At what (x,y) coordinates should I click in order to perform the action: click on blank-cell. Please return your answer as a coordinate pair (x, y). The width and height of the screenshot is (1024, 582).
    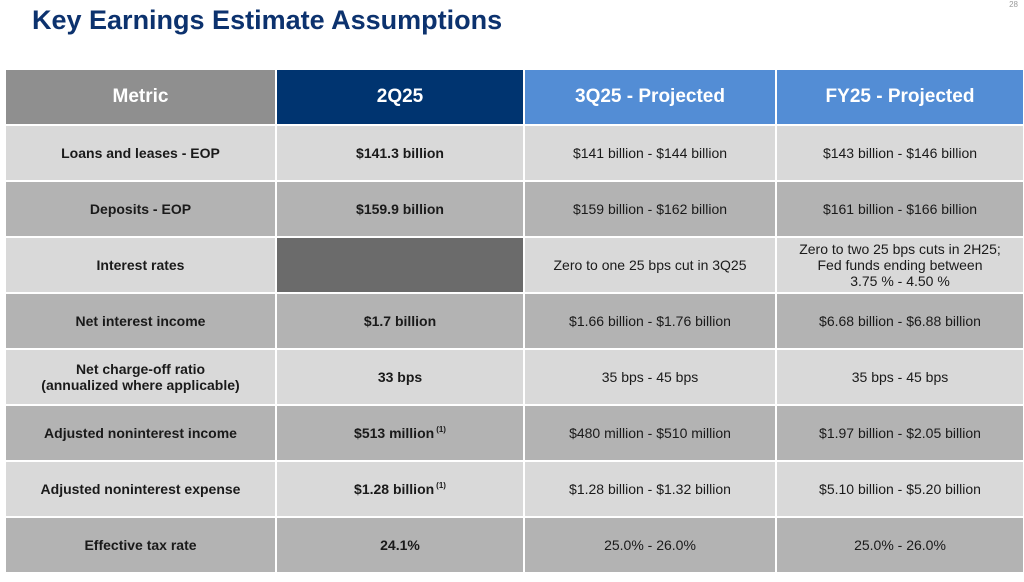
    Looking at the image, I should click on (400, 265).